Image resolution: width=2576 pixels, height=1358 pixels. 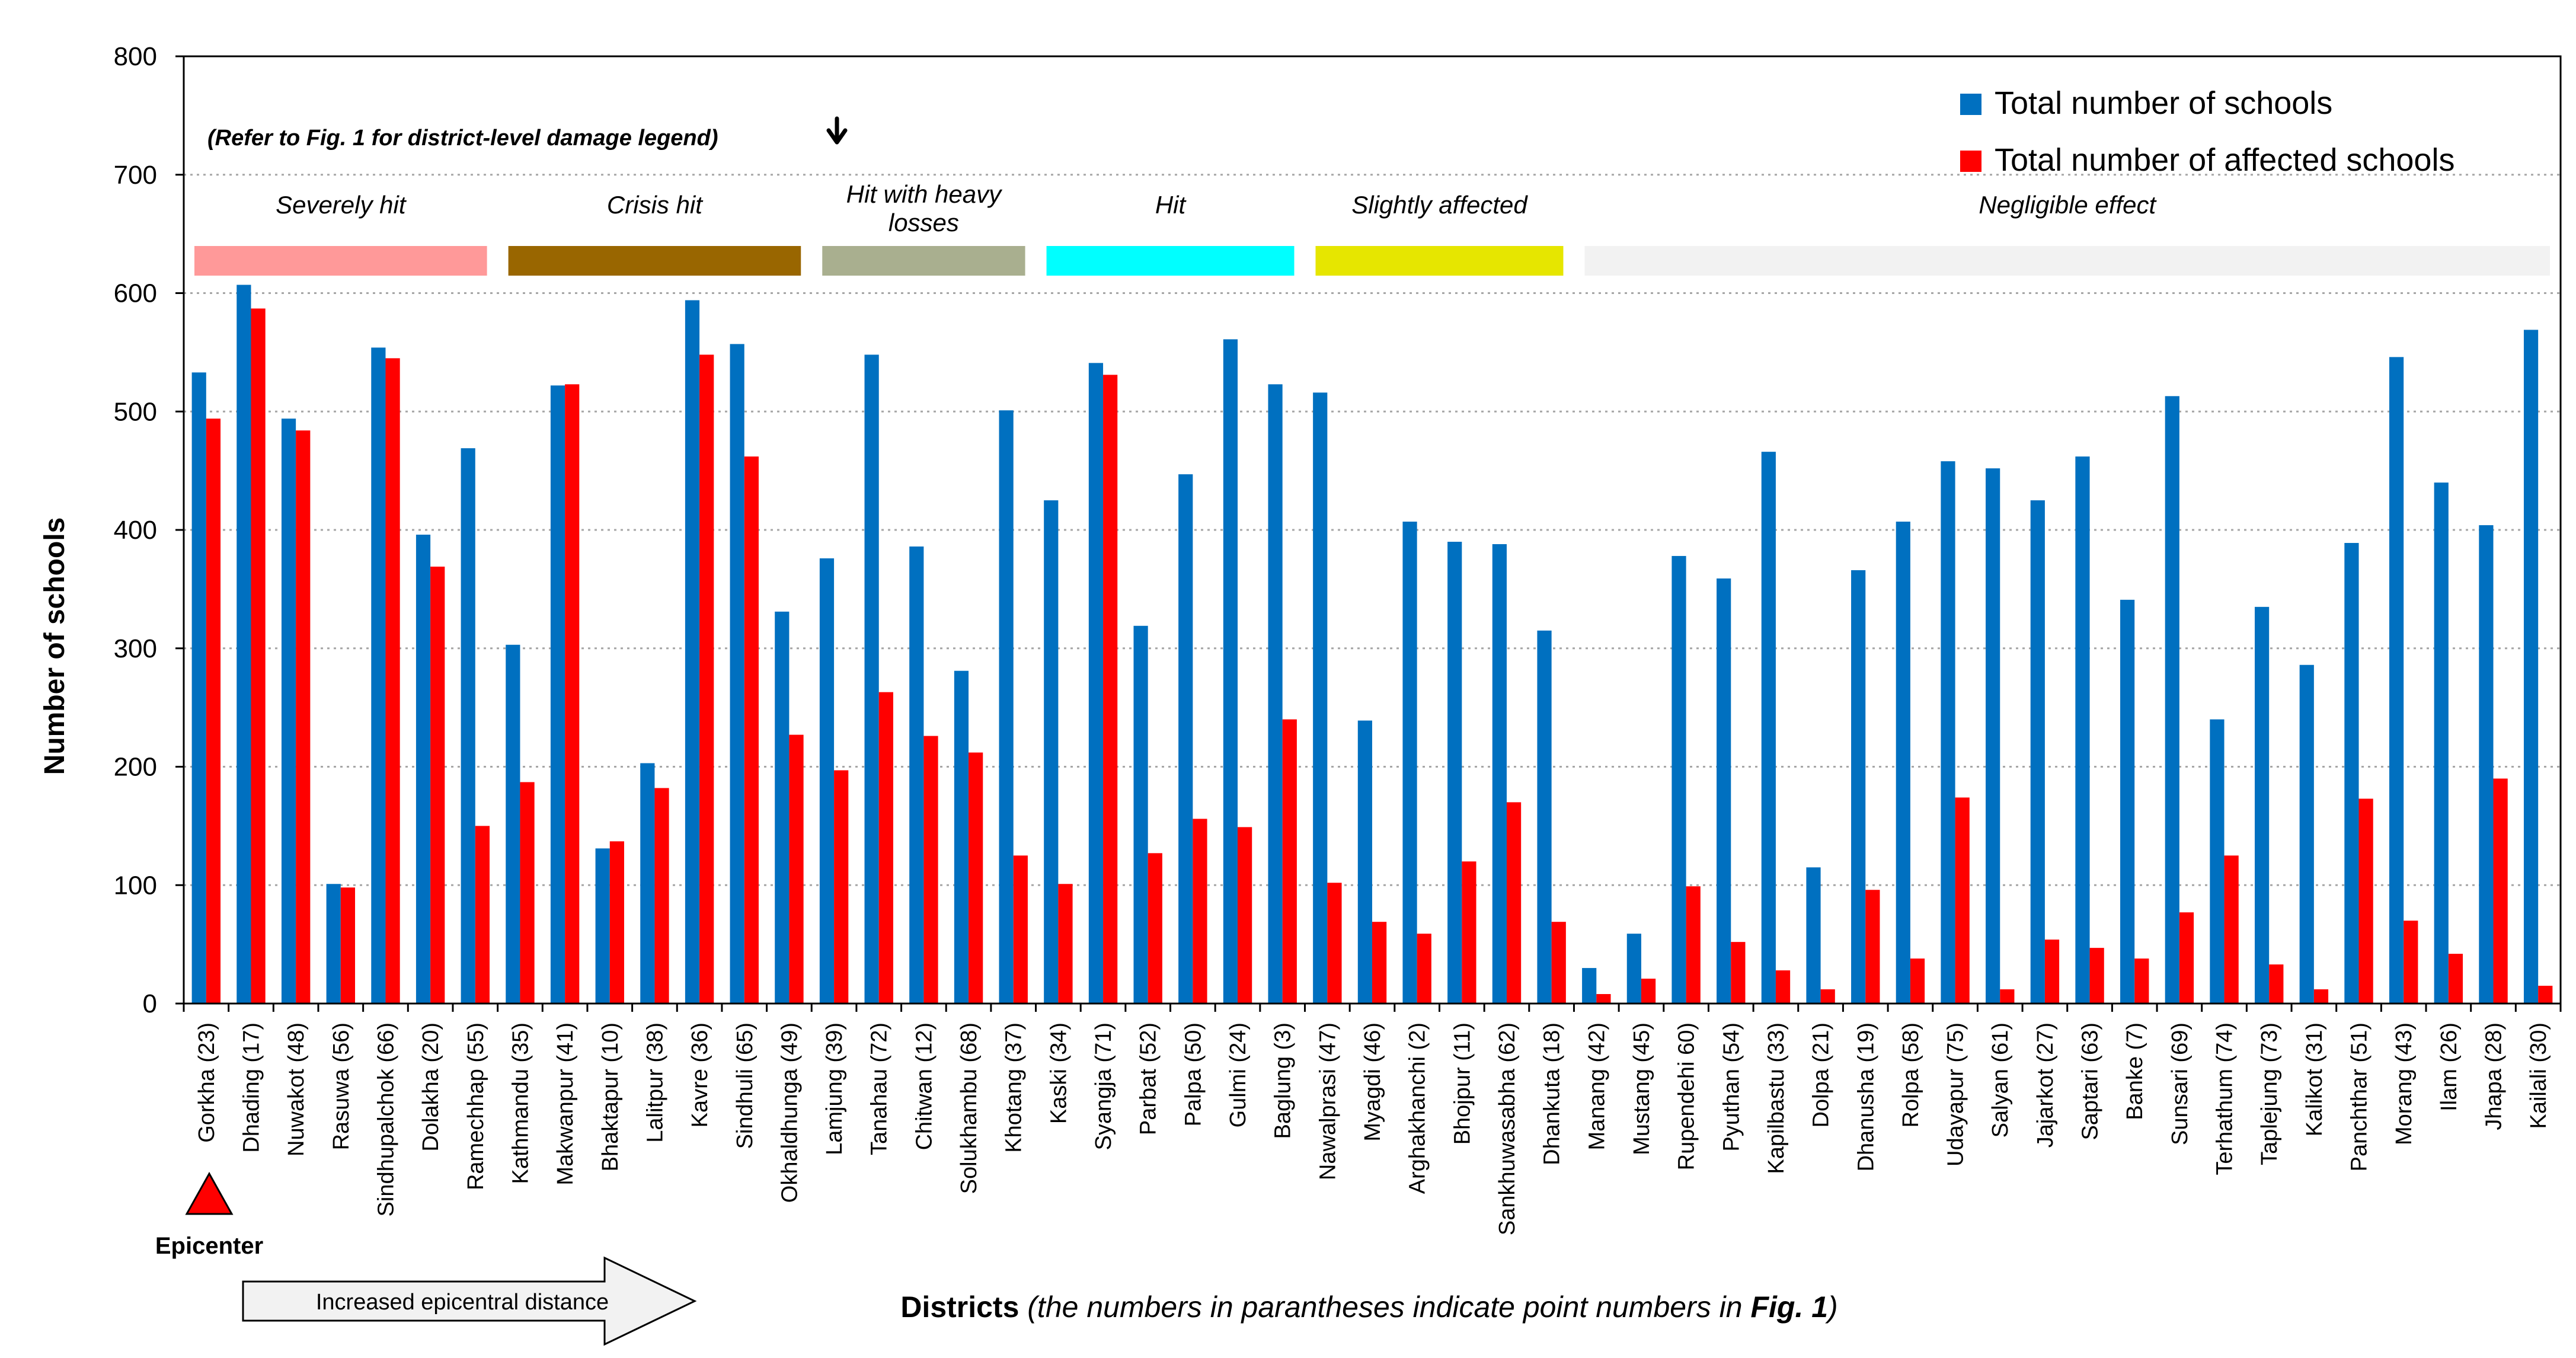 What do you see at coordinates (1865, 1097) in the screenshot?
I see `x-tick-label-37: Dhanusha (19)` at bounding box center [1865, 1097].